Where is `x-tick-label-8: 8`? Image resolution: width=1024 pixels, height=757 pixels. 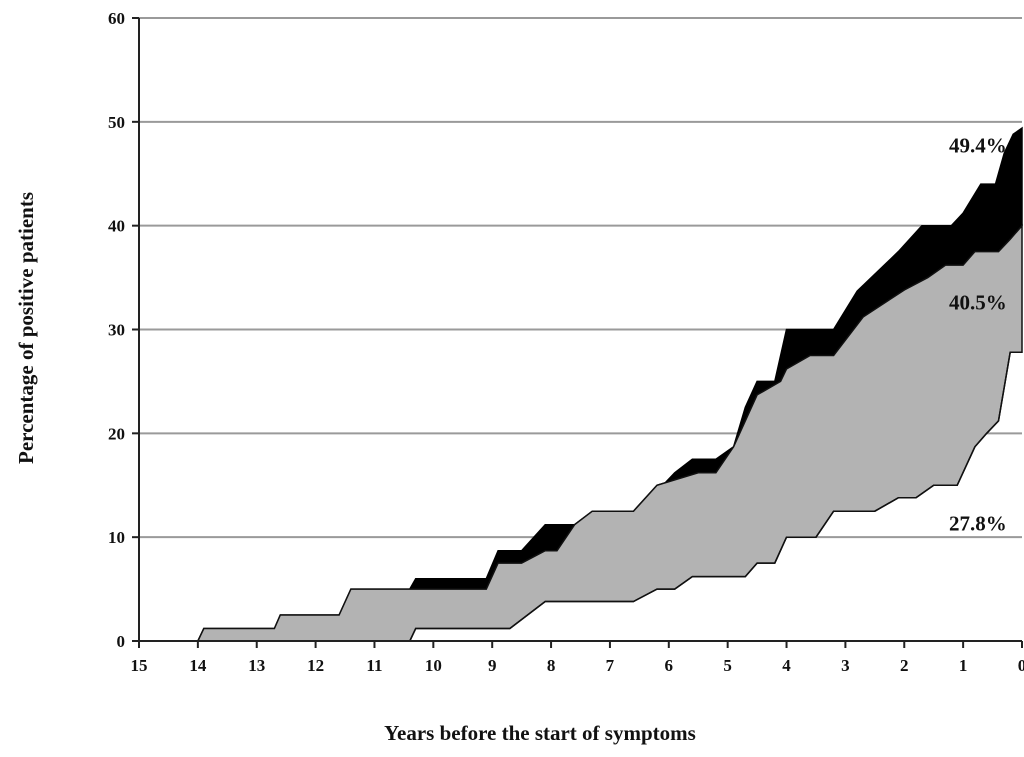 x-tick-label-8: 8 is located at coordinates (551, 665).